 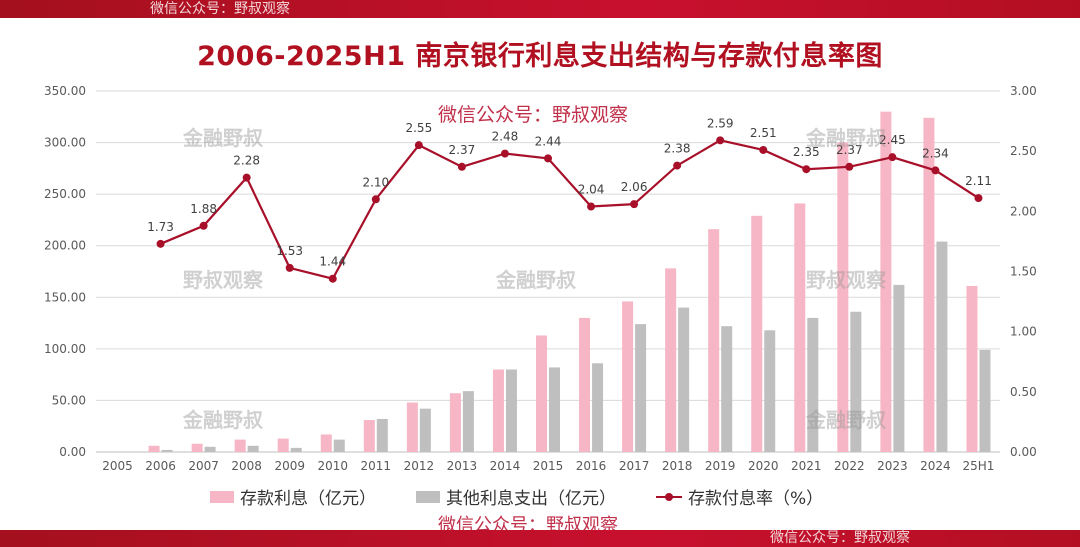 What do you see at coordinates (223, 138) in the screenshot?
I see `grey-watermark-1: 金融野叔` at bounding box center [223, 138].